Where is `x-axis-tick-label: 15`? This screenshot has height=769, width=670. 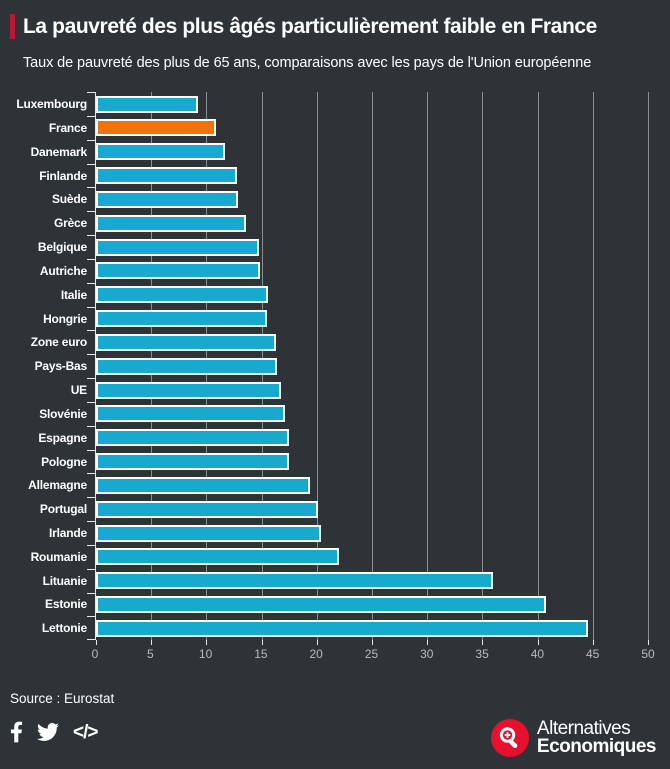
x-axis-tick-label: 15 is located at coordinates (261, 654).